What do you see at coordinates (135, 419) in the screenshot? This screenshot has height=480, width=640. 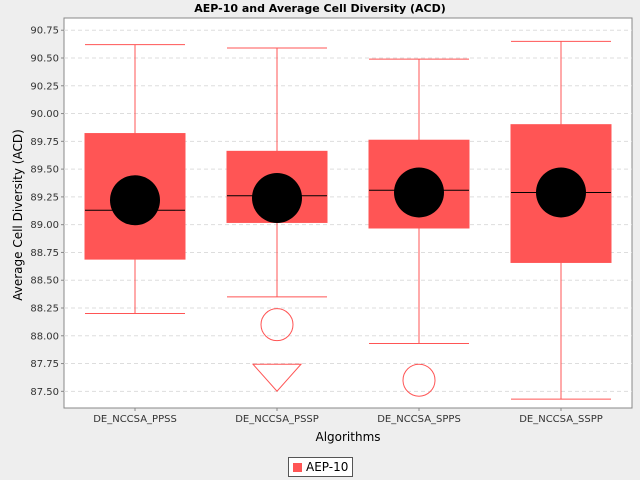 I see `x-tick-label: DE_NCCSA_PPSS` at bounding box center [135, 419].